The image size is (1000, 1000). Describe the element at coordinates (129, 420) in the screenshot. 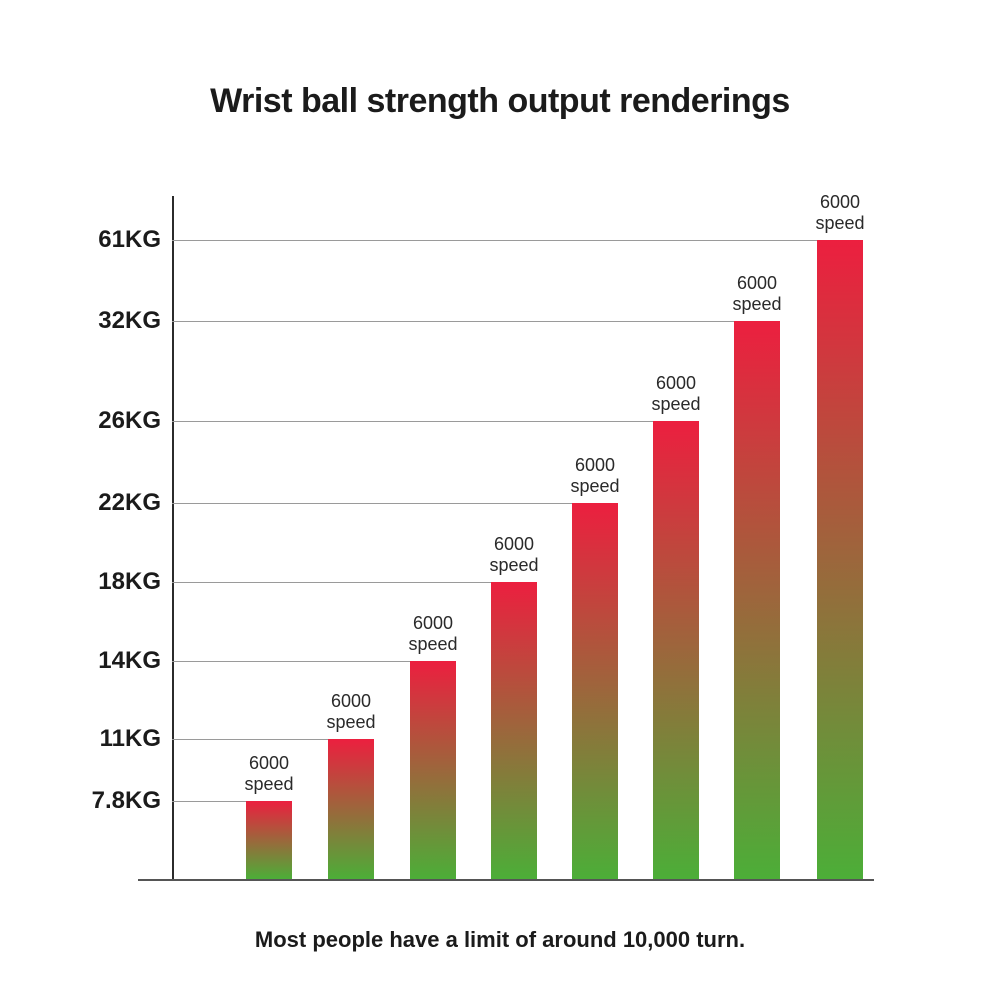

I see `y-axis-tick-label: 26KG` at that location.